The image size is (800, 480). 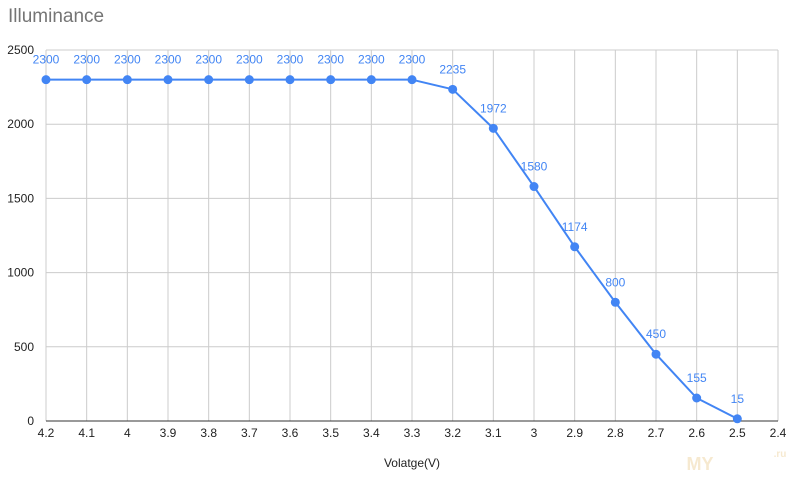 What do you see at coordinates (615, 433) in the screenshot?
I see `x-tick-label: 2.8` at bounding box center [615, 433].